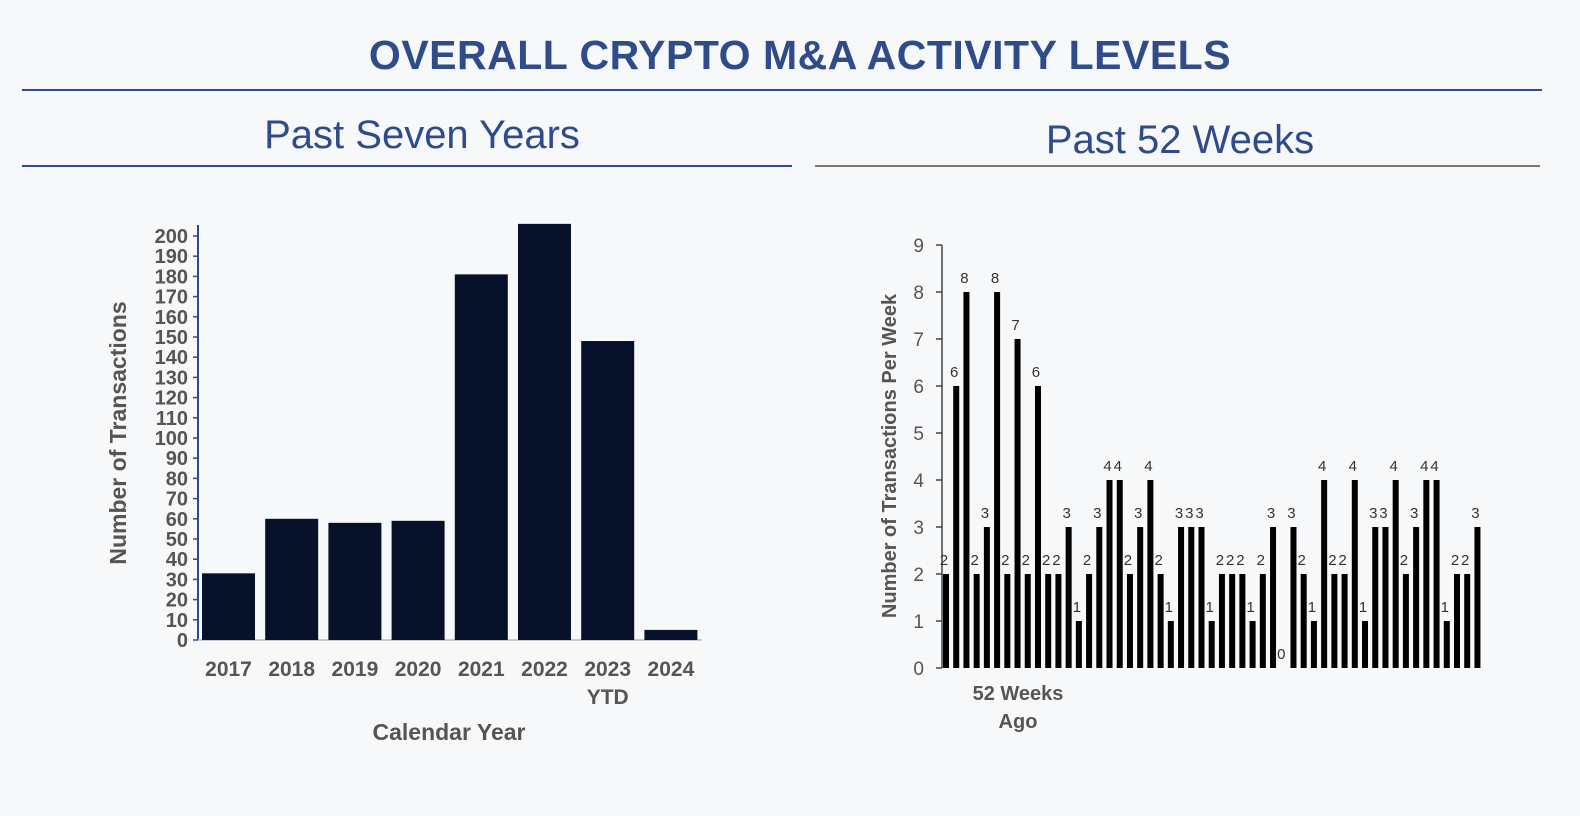  I want to click on x-tick-label-first-week: 52 Weeks Ago, so click(1018, 708).